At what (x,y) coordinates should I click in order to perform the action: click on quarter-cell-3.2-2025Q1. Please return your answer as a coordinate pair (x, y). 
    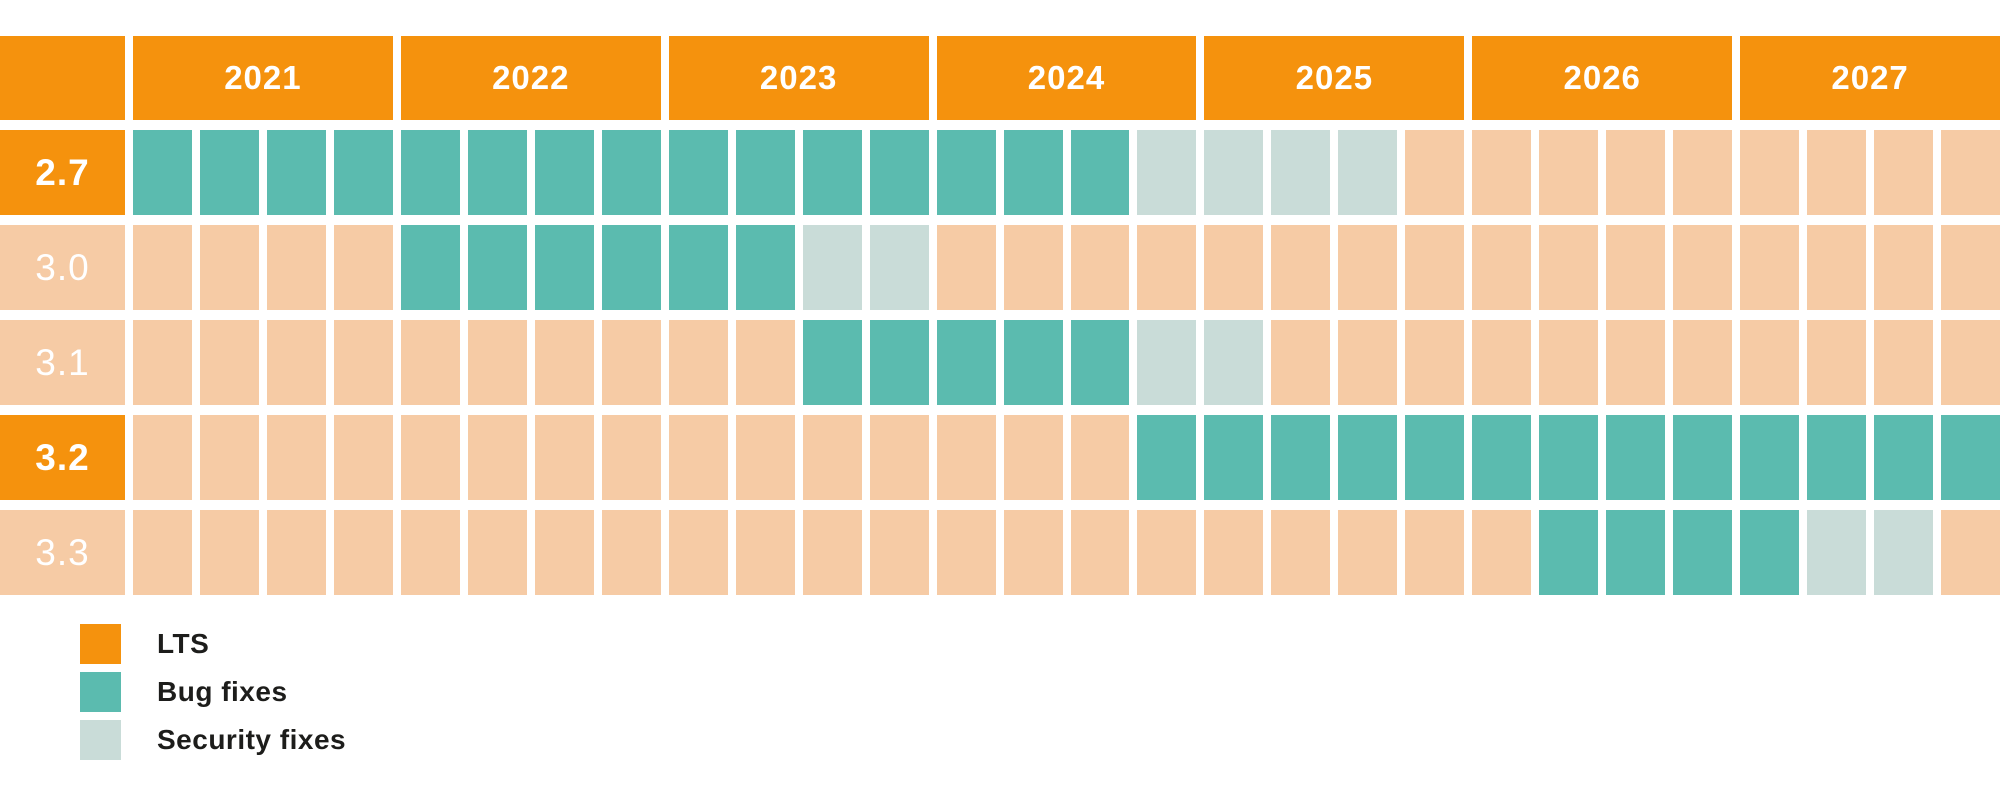
    Looking at the image, I should click on (1234, 457).